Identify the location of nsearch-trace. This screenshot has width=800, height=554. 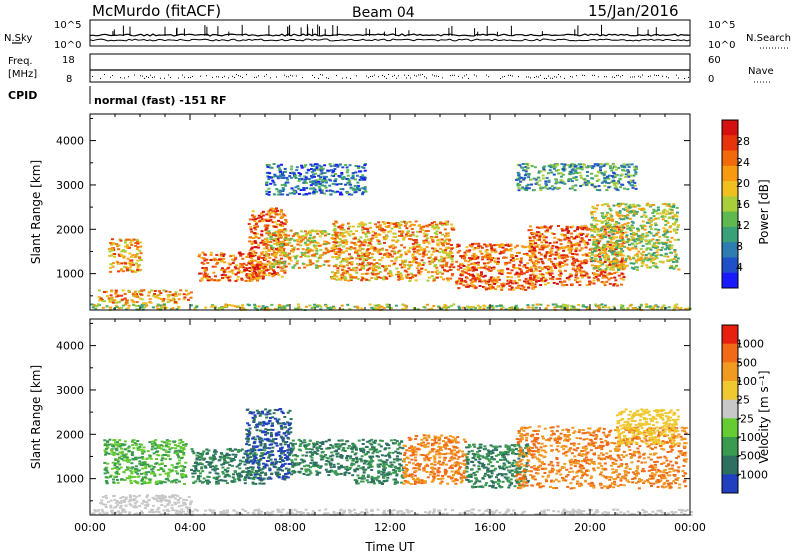
(390, 40).